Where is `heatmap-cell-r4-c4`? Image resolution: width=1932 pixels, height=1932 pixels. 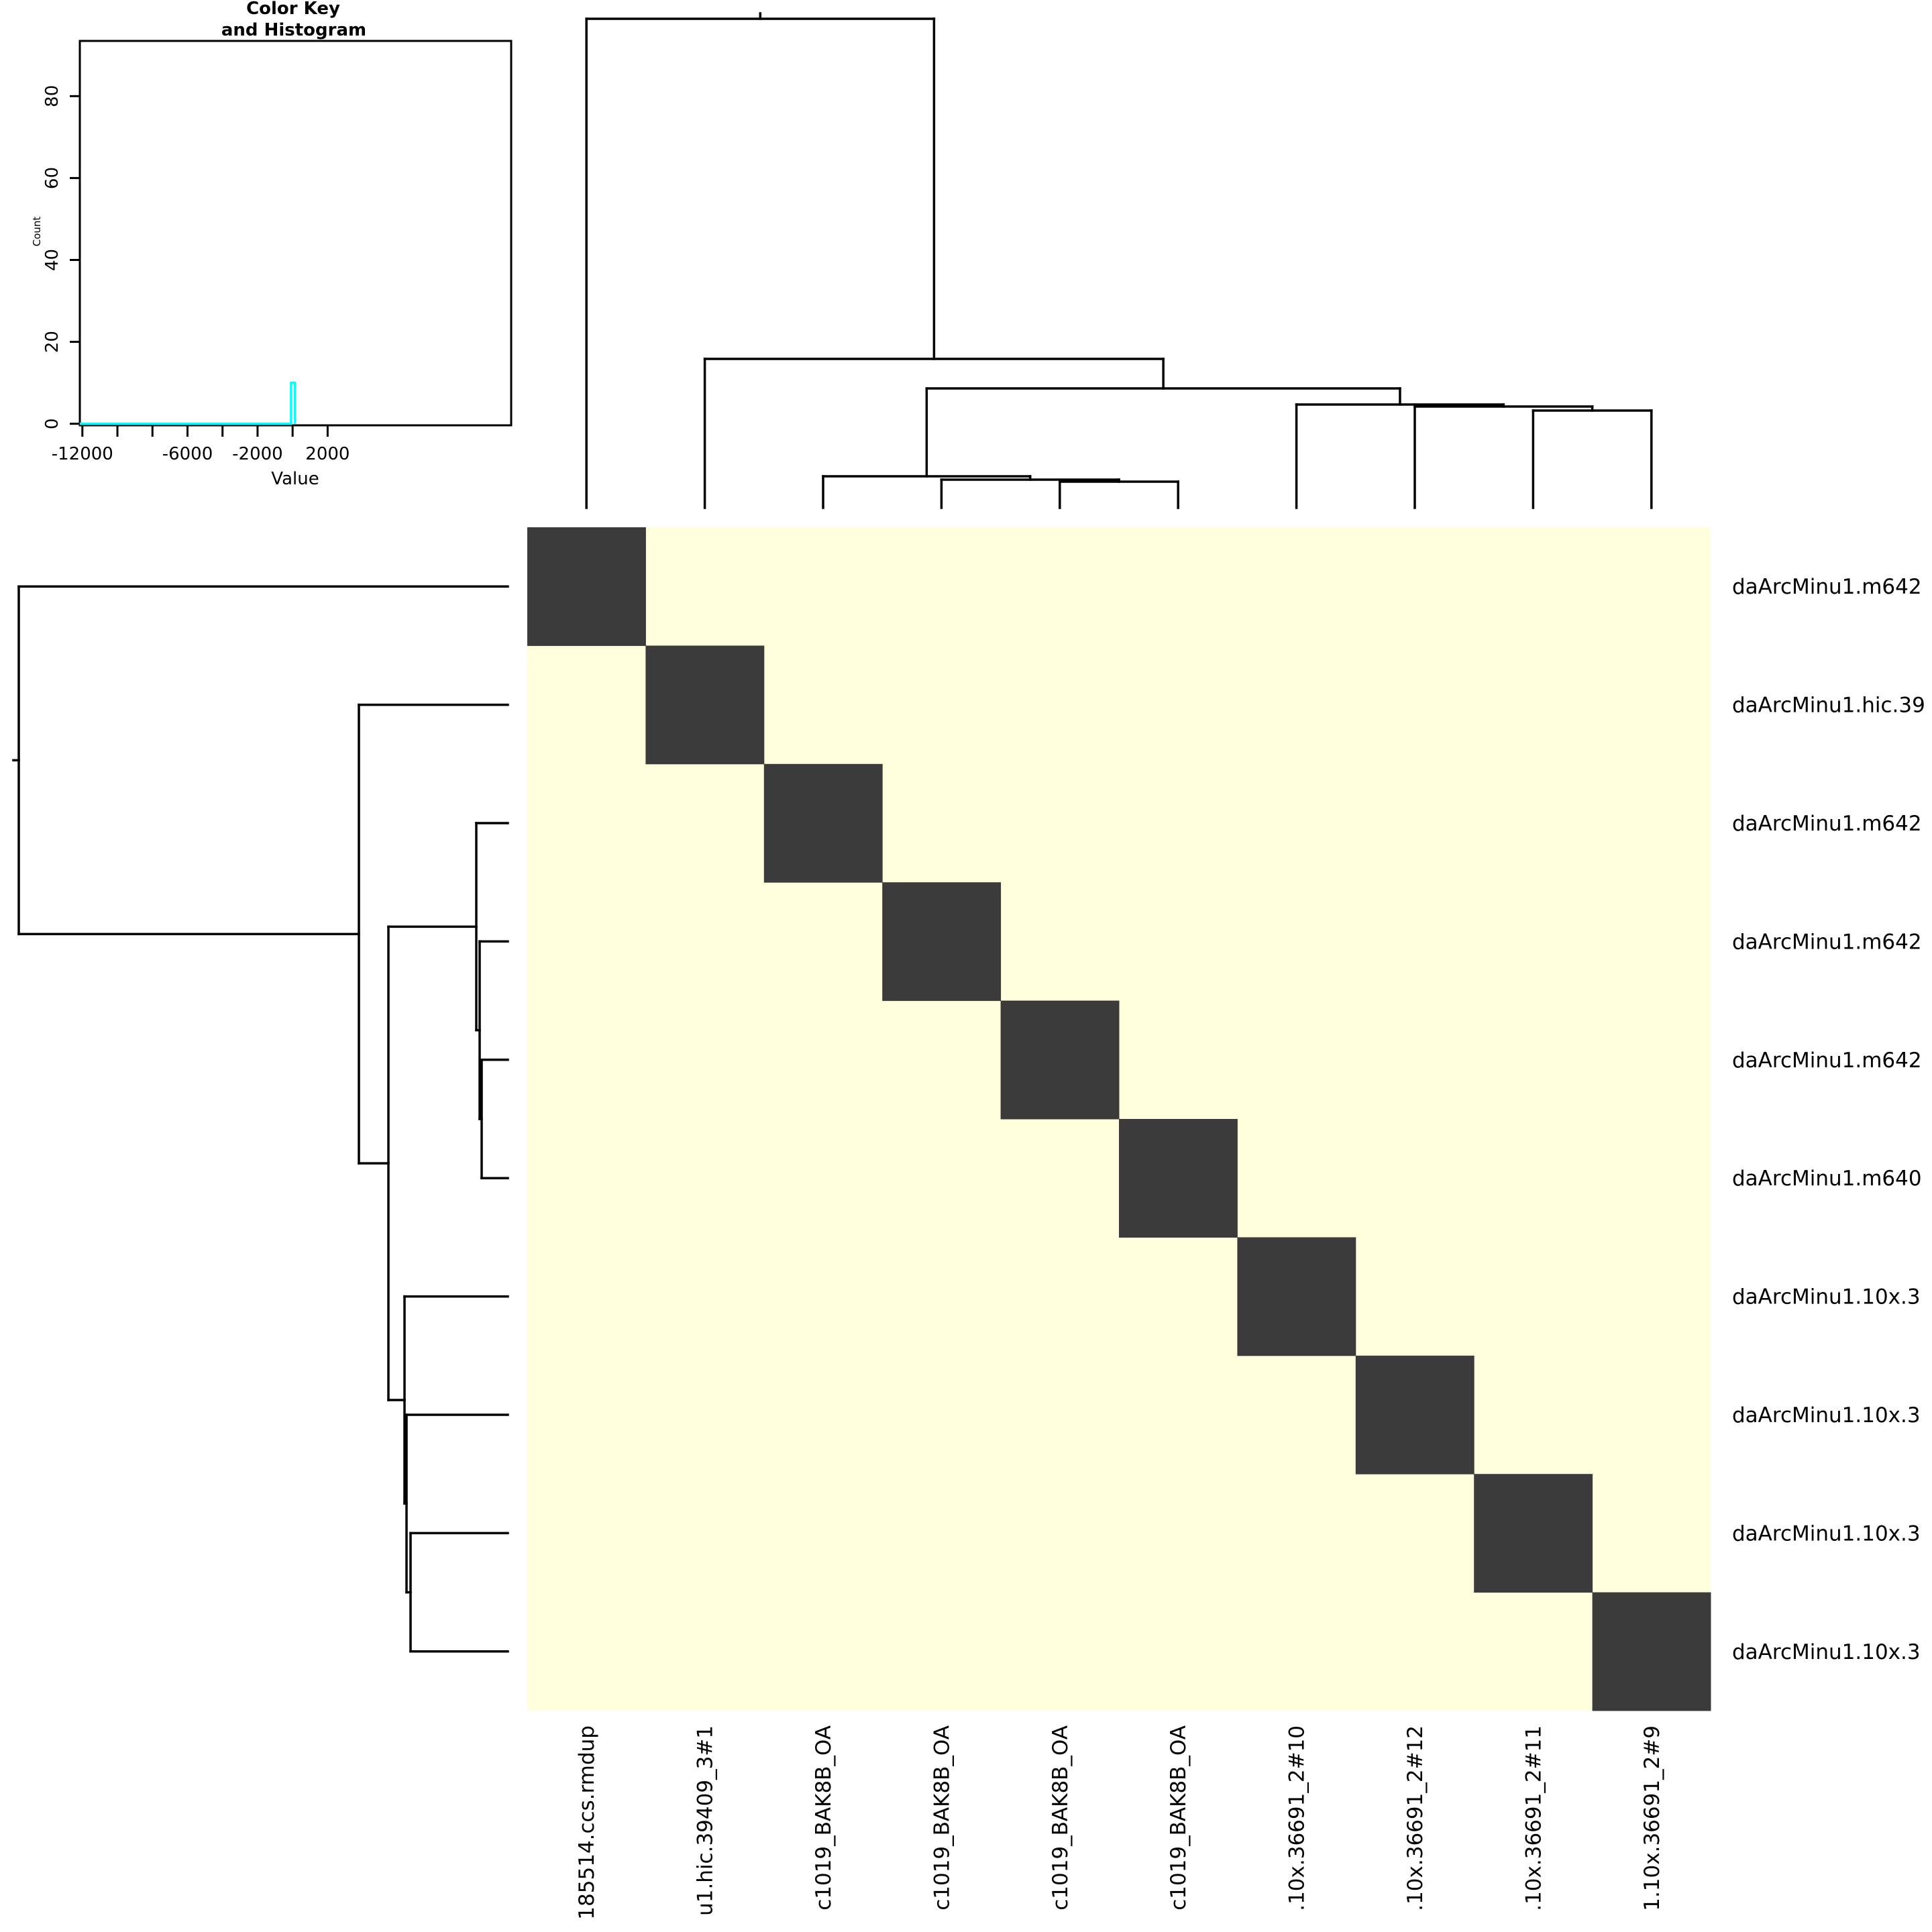
heatmap-cell-r4-c4 is located at coordinates (942, 942).